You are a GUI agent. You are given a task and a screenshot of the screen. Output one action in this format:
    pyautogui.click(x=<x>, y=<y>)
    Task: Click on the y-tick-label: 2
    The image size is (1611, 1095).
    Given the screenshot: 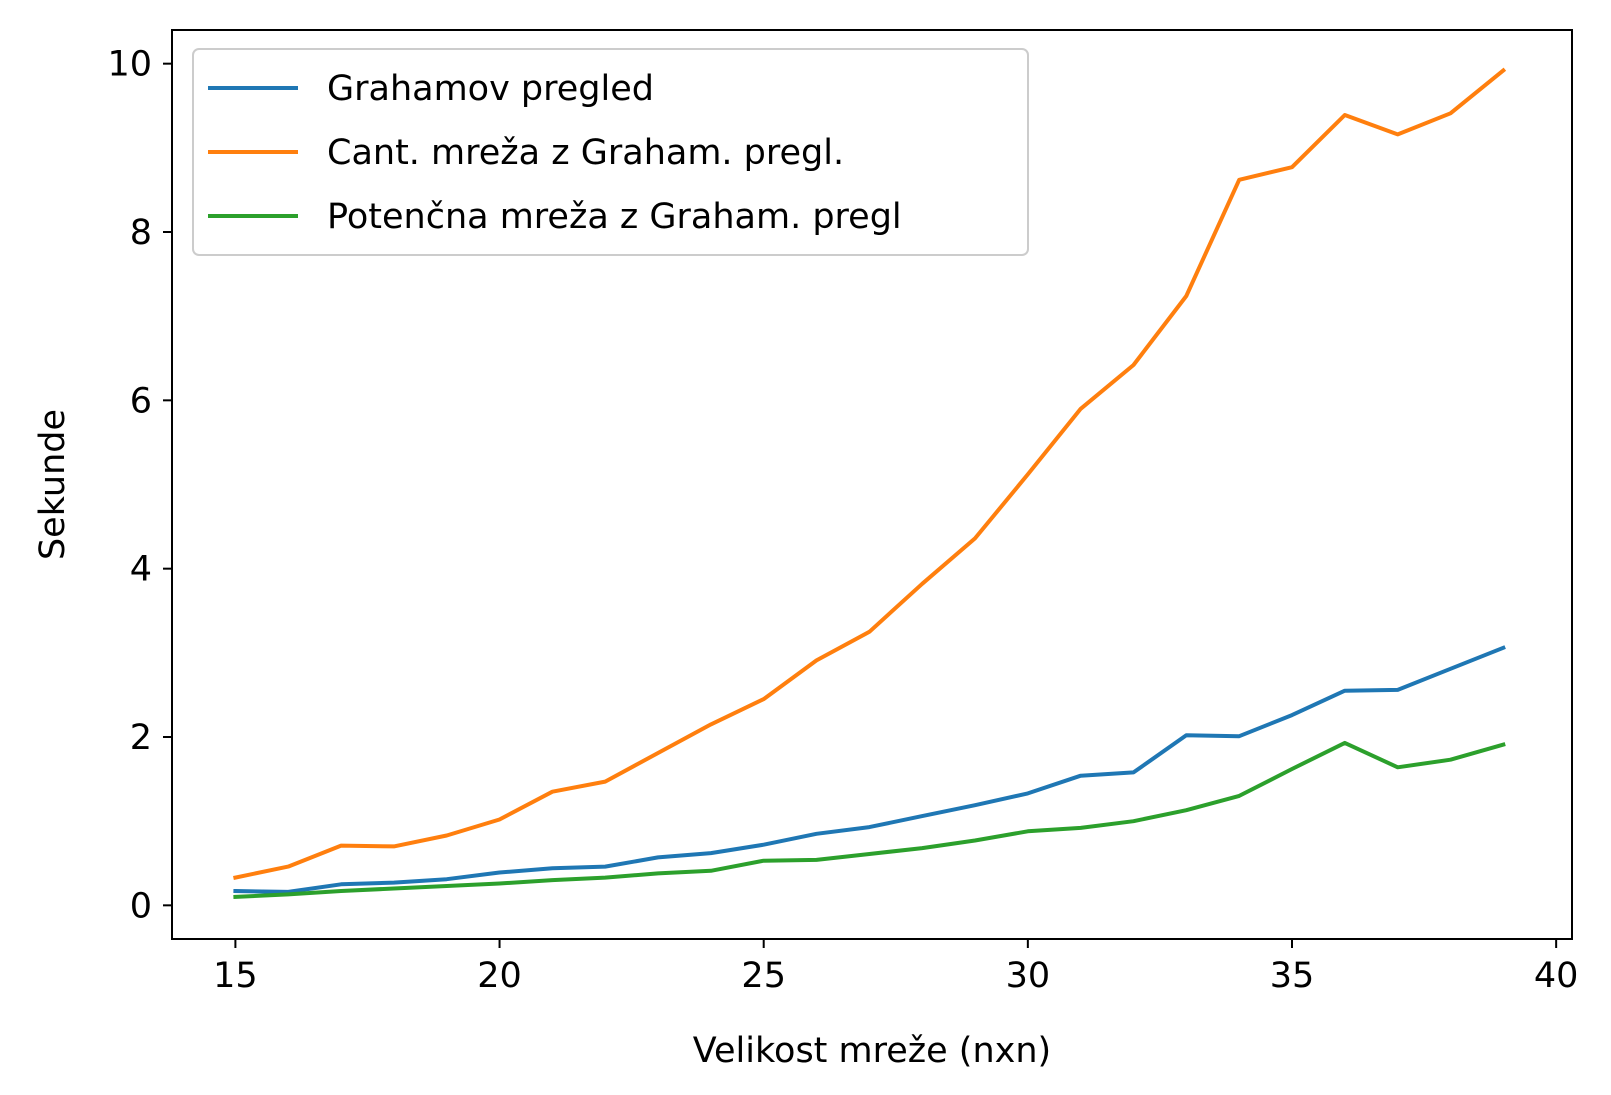 What is the action you would take?
    pyautogui.click(x=141, y=738)
    